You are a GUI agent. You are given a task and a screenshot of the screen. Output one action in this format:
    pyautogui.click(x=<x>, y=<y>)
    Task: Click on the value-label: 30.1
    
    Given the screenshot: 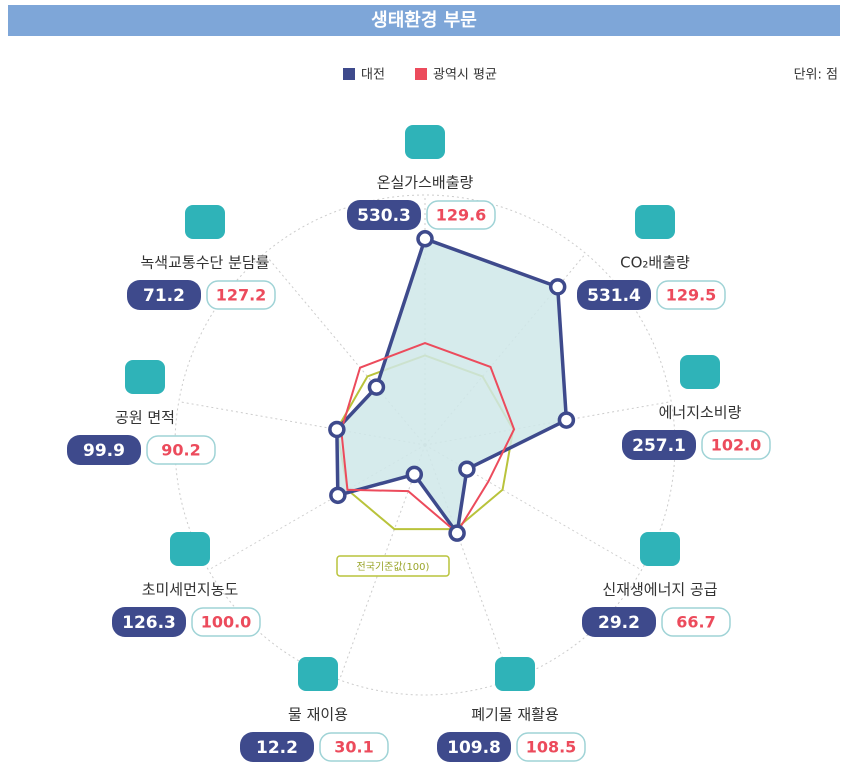 What is the action you would take?
    pyautogui.click(x=353, y=747)
    